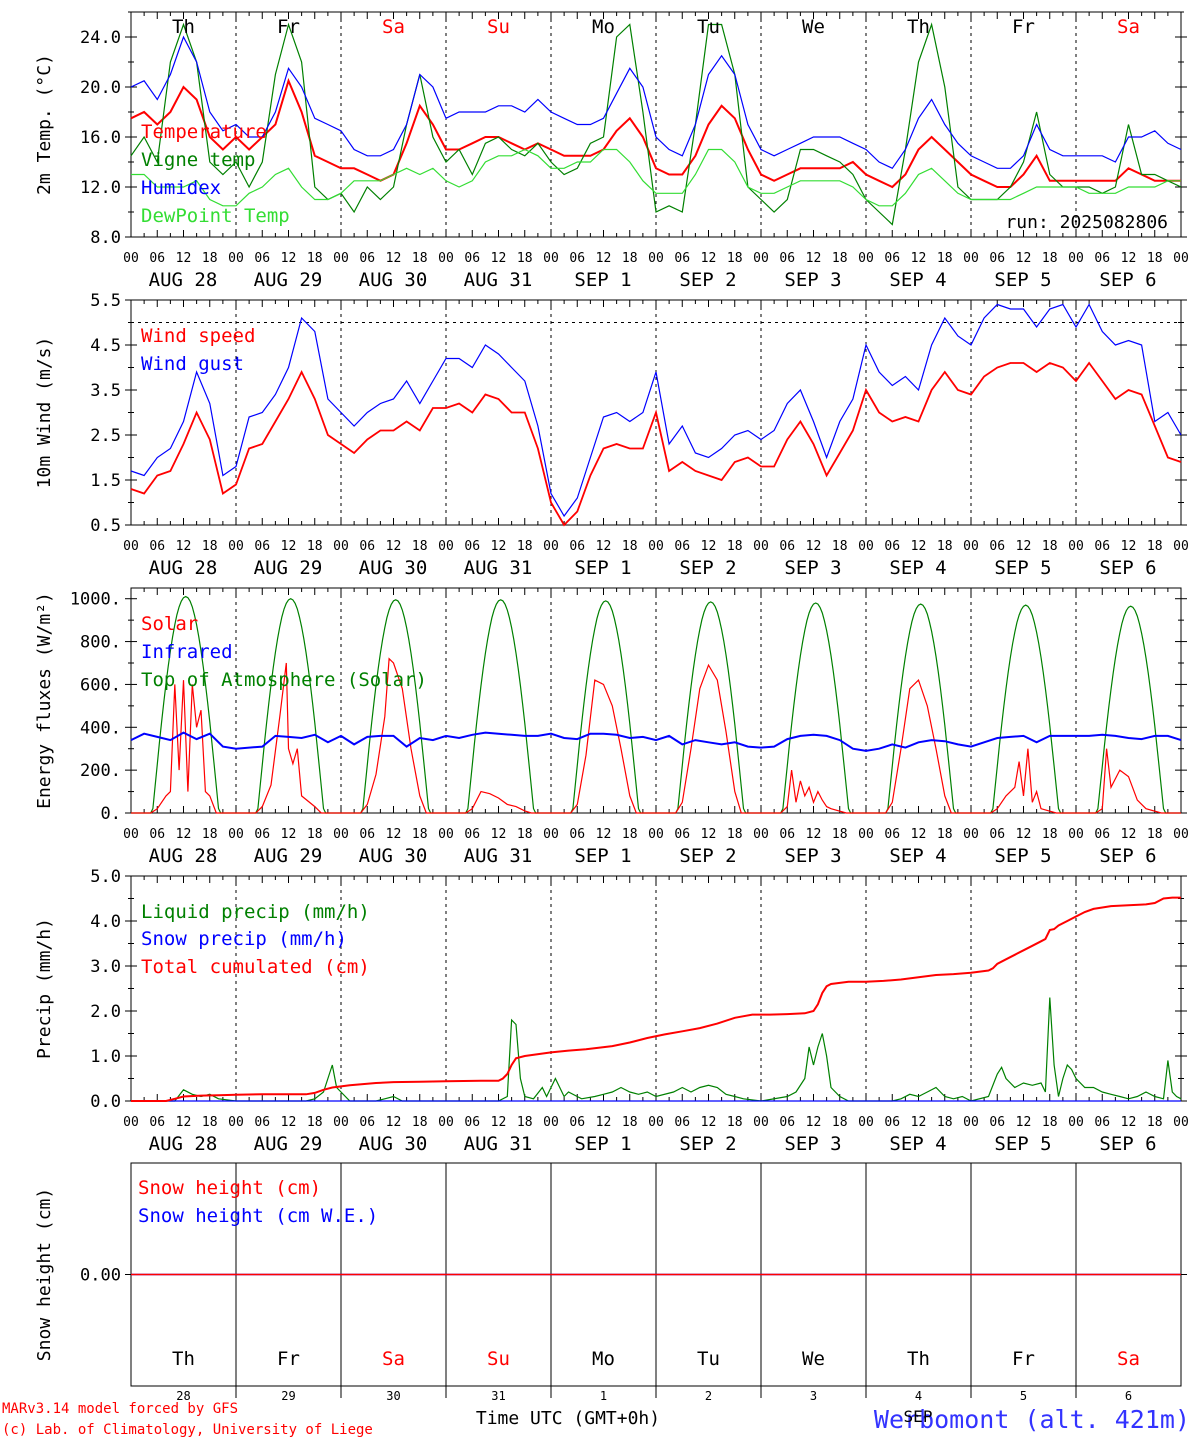 The height and width of the screenshot is (1440, 1194). I want to click on y-tick-label: 800., so click(100, 643).